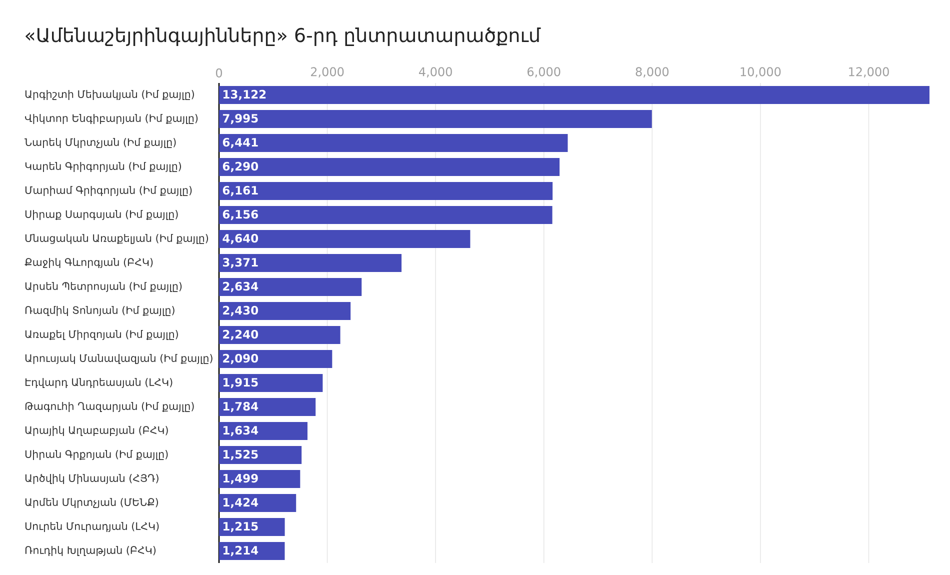 The image size is (950, 575). I want to click on y-tick-label: Արայիկ Աղաբաբյան (ԲՀԿ), so click(96, 431).